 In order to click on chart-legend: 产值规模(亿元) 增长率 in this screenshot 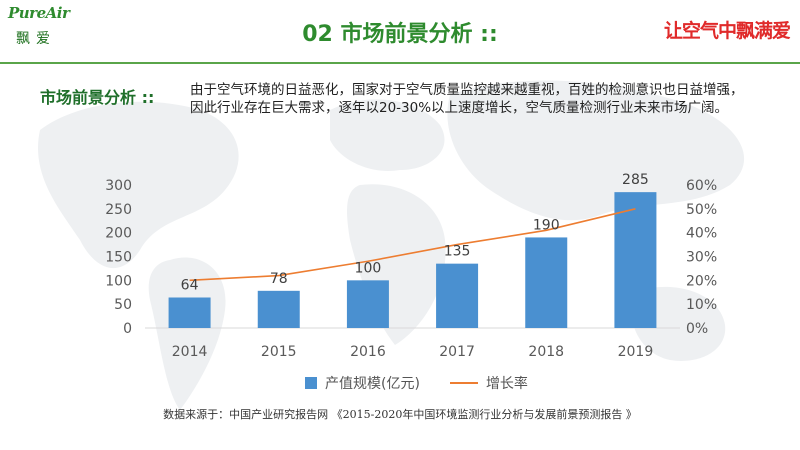, I will do `click(416, 383)`.